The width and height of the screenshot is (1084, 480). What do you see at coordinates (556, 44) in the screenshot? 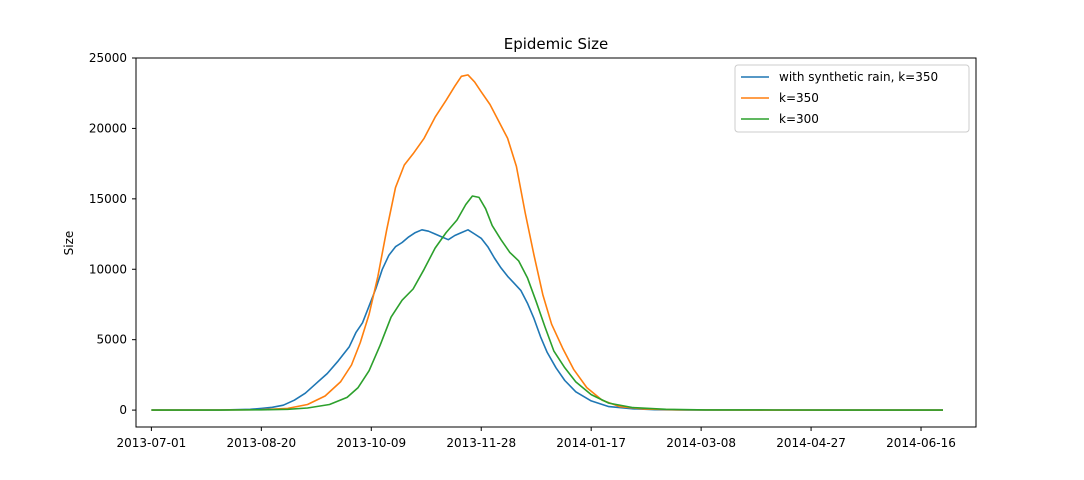
I see `chart-title: Epidemic Size` at bounding box center [556, 44].